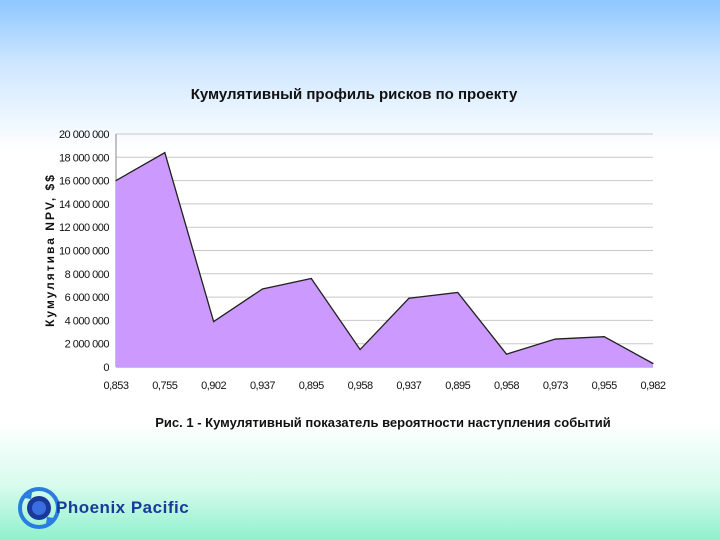 Image resolution: width=720 pixels, height=540 pixels. What do you see at coordinates (50, 250) in the screenshot?
I see `y-axis-label: Кумулятива NPV, $$` at bounding box center [50, 250].